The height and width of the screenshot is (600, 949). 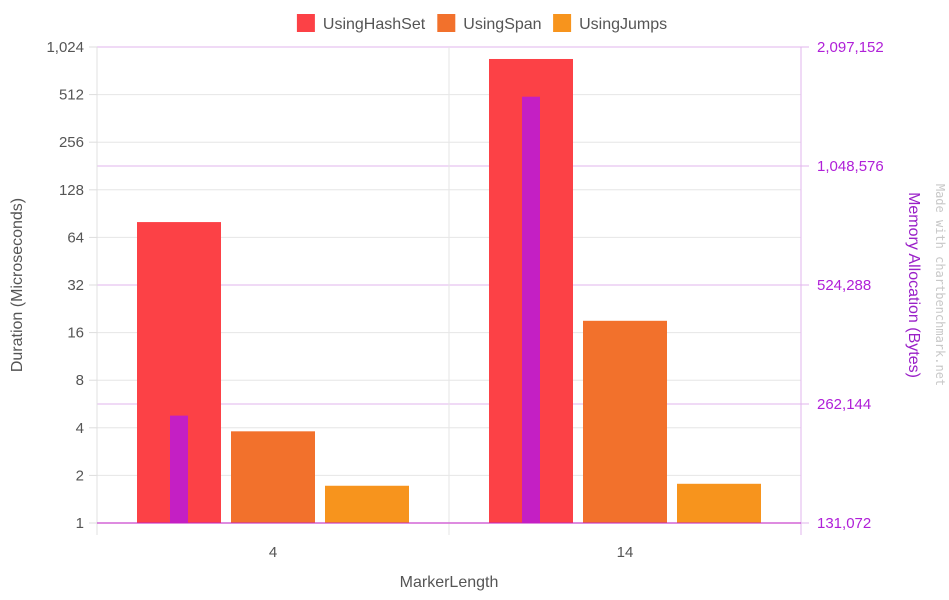 What do you see at coordinates (844, 404) in the screenshot?
I see `y2-tick-label: 262,144` at bounding box center [844, 404].